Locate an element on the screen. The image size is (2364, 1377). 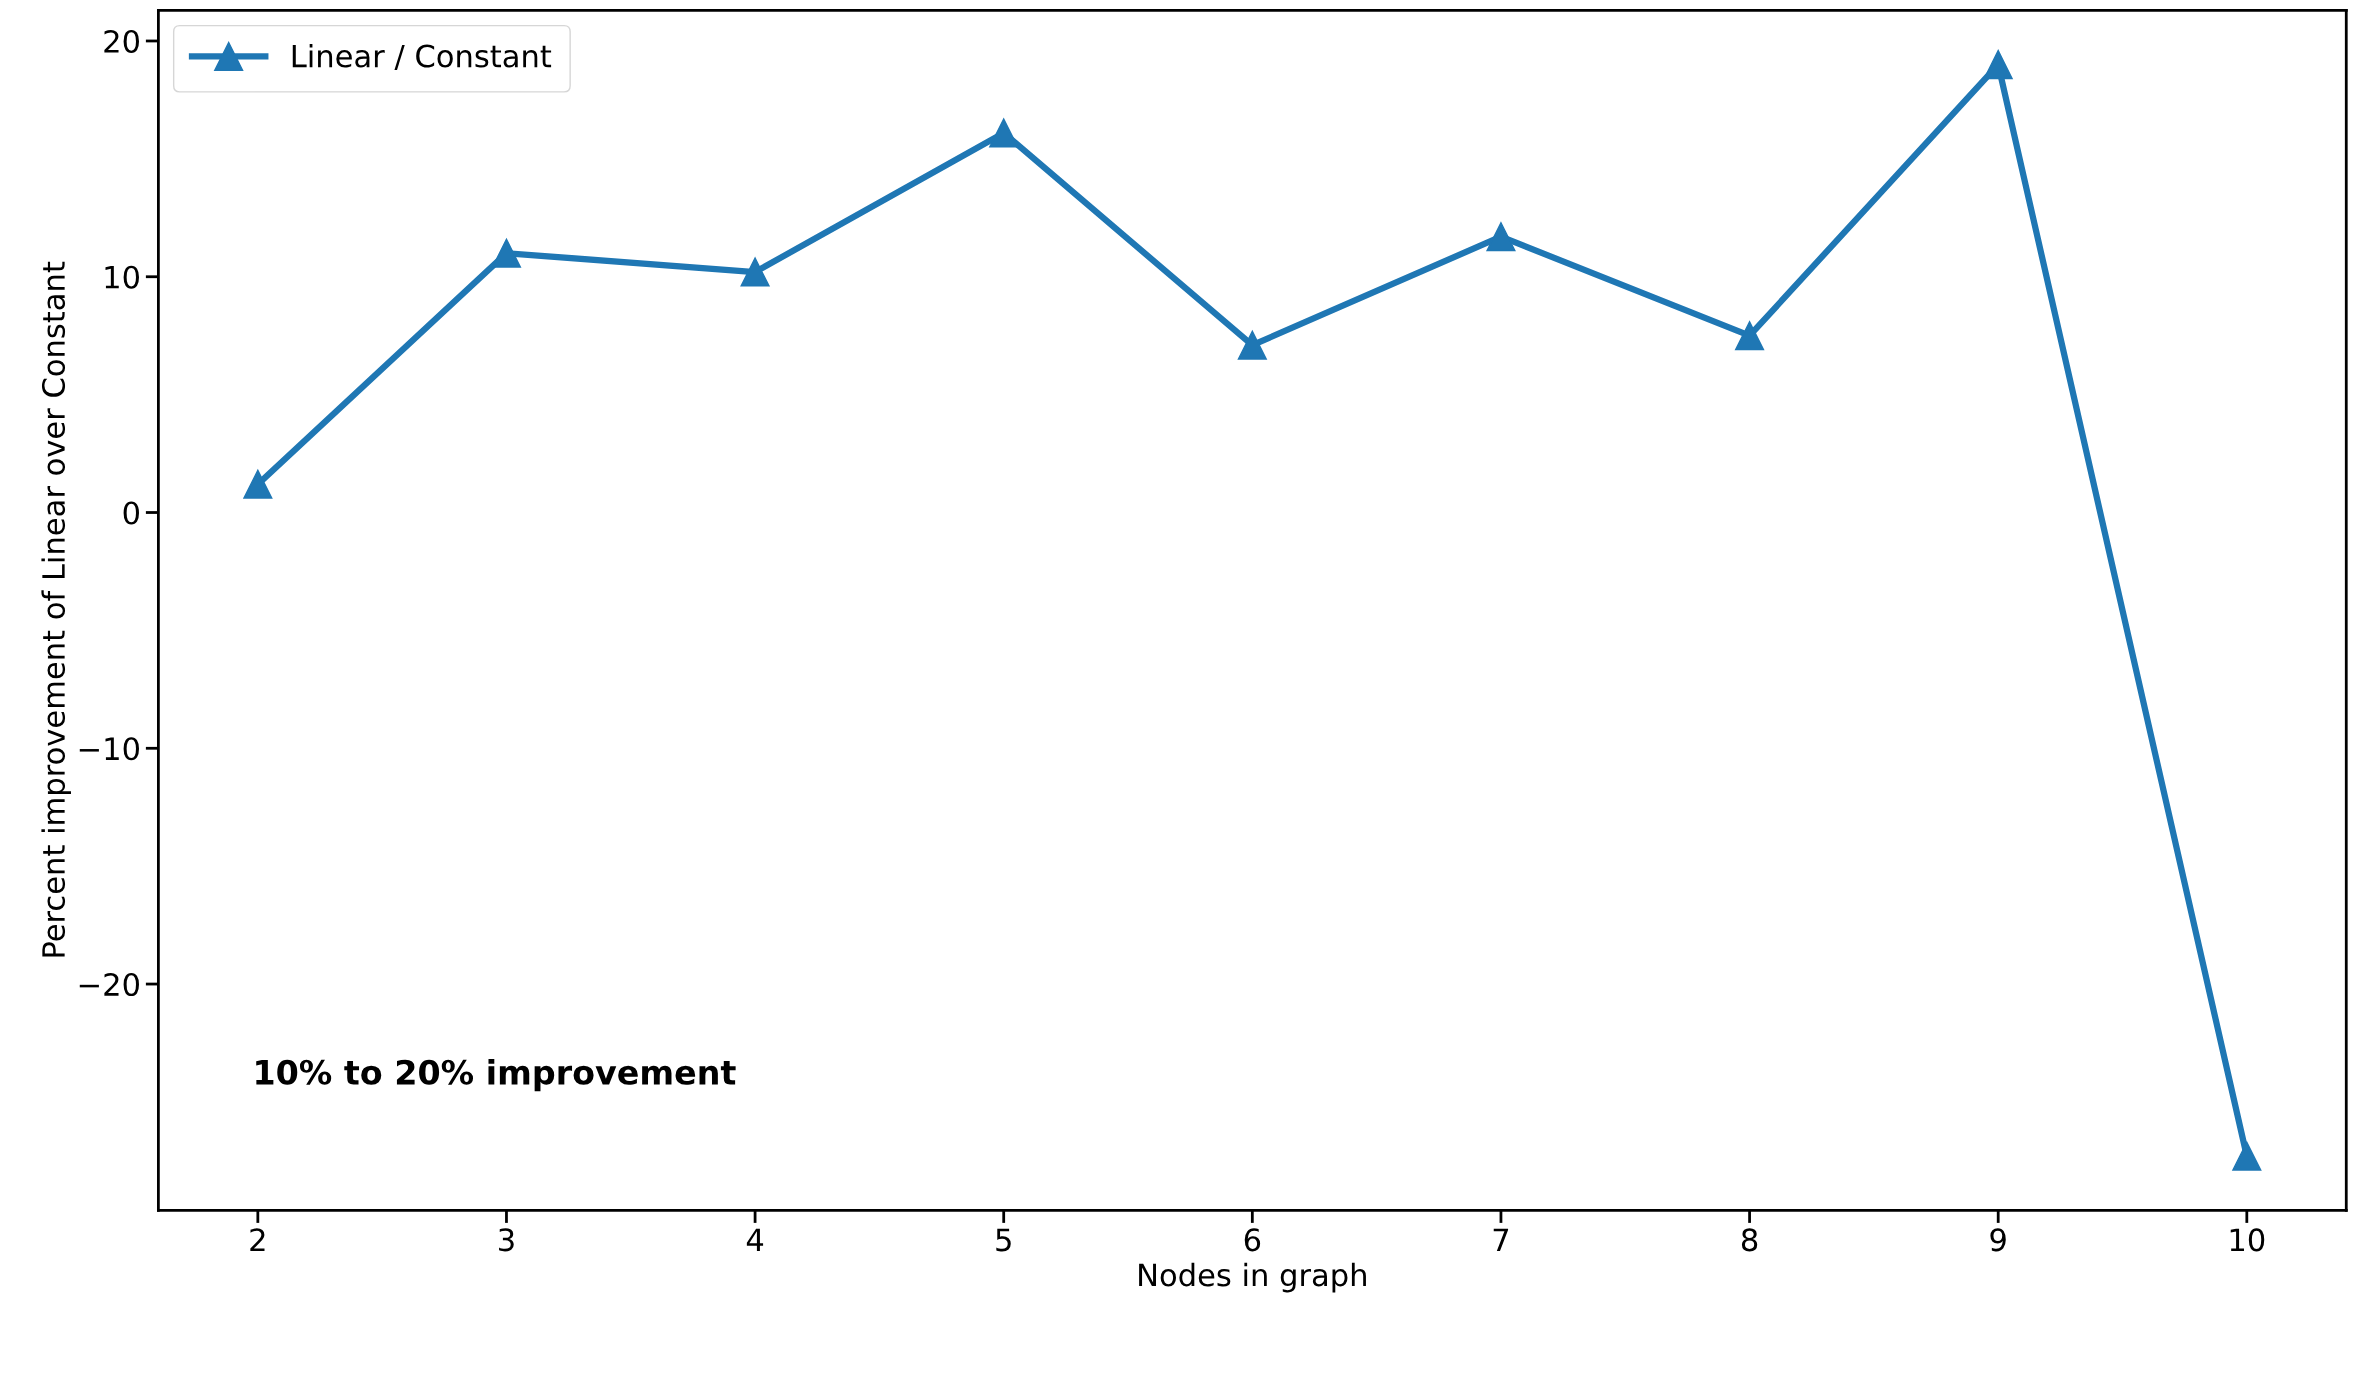
y-tick-label: −20 is located at coordinates (109, 984).